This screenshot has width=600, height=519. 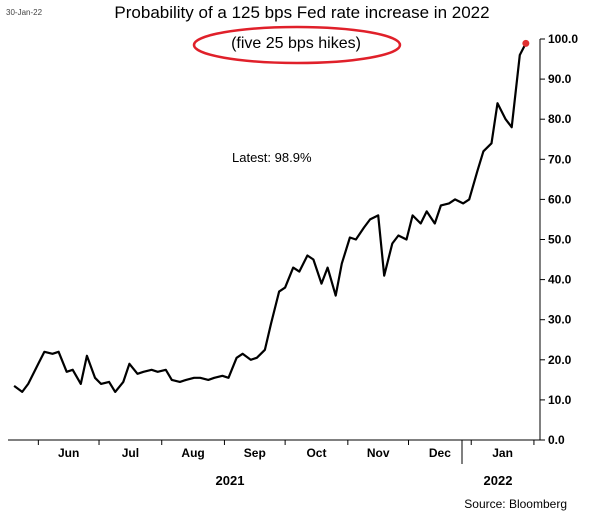 What do you see at coordinates (560, 320) in the screenshot?
I see `y-tick-label: 30.0` at bounding box center [560, 320].